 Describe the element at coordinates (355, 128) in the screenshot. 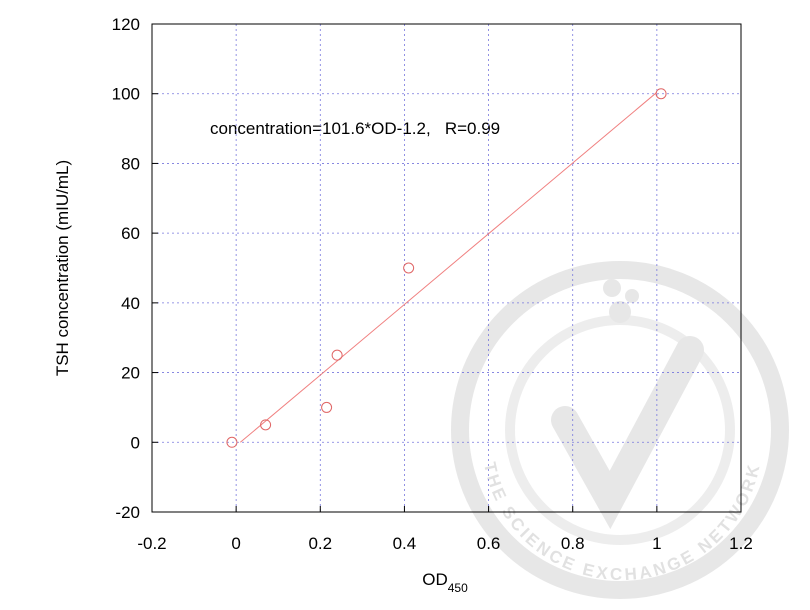

I see `annotation: concentration=101.6*OD-1.2, R=0.99` at that location.